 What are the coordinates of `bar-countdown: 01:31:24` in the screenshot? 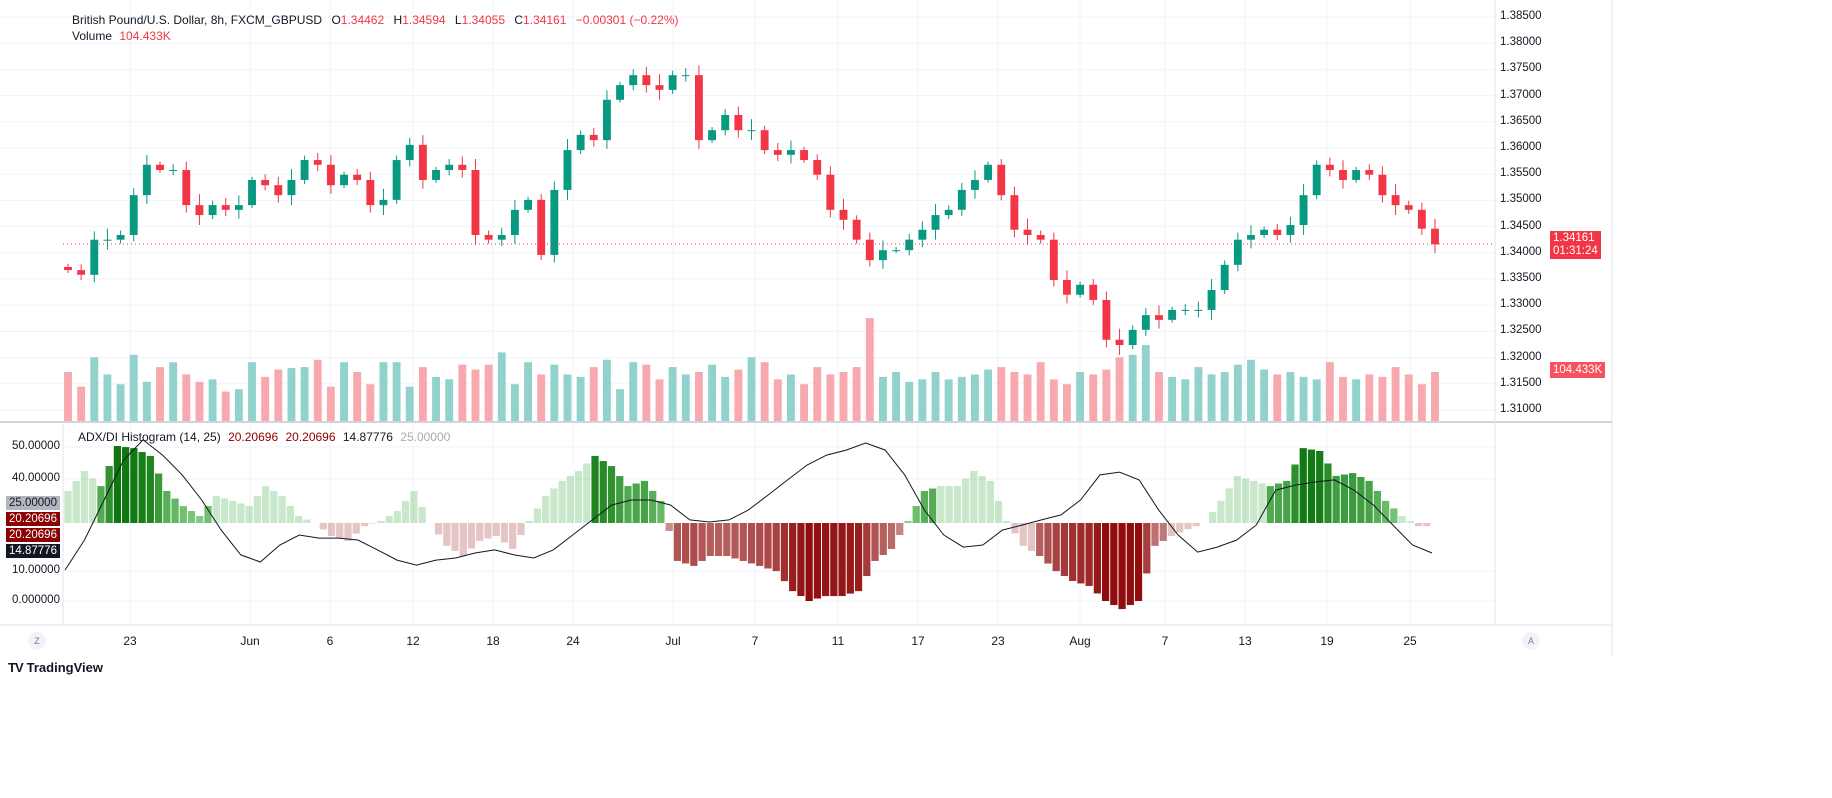 It's located at (1575, 251).